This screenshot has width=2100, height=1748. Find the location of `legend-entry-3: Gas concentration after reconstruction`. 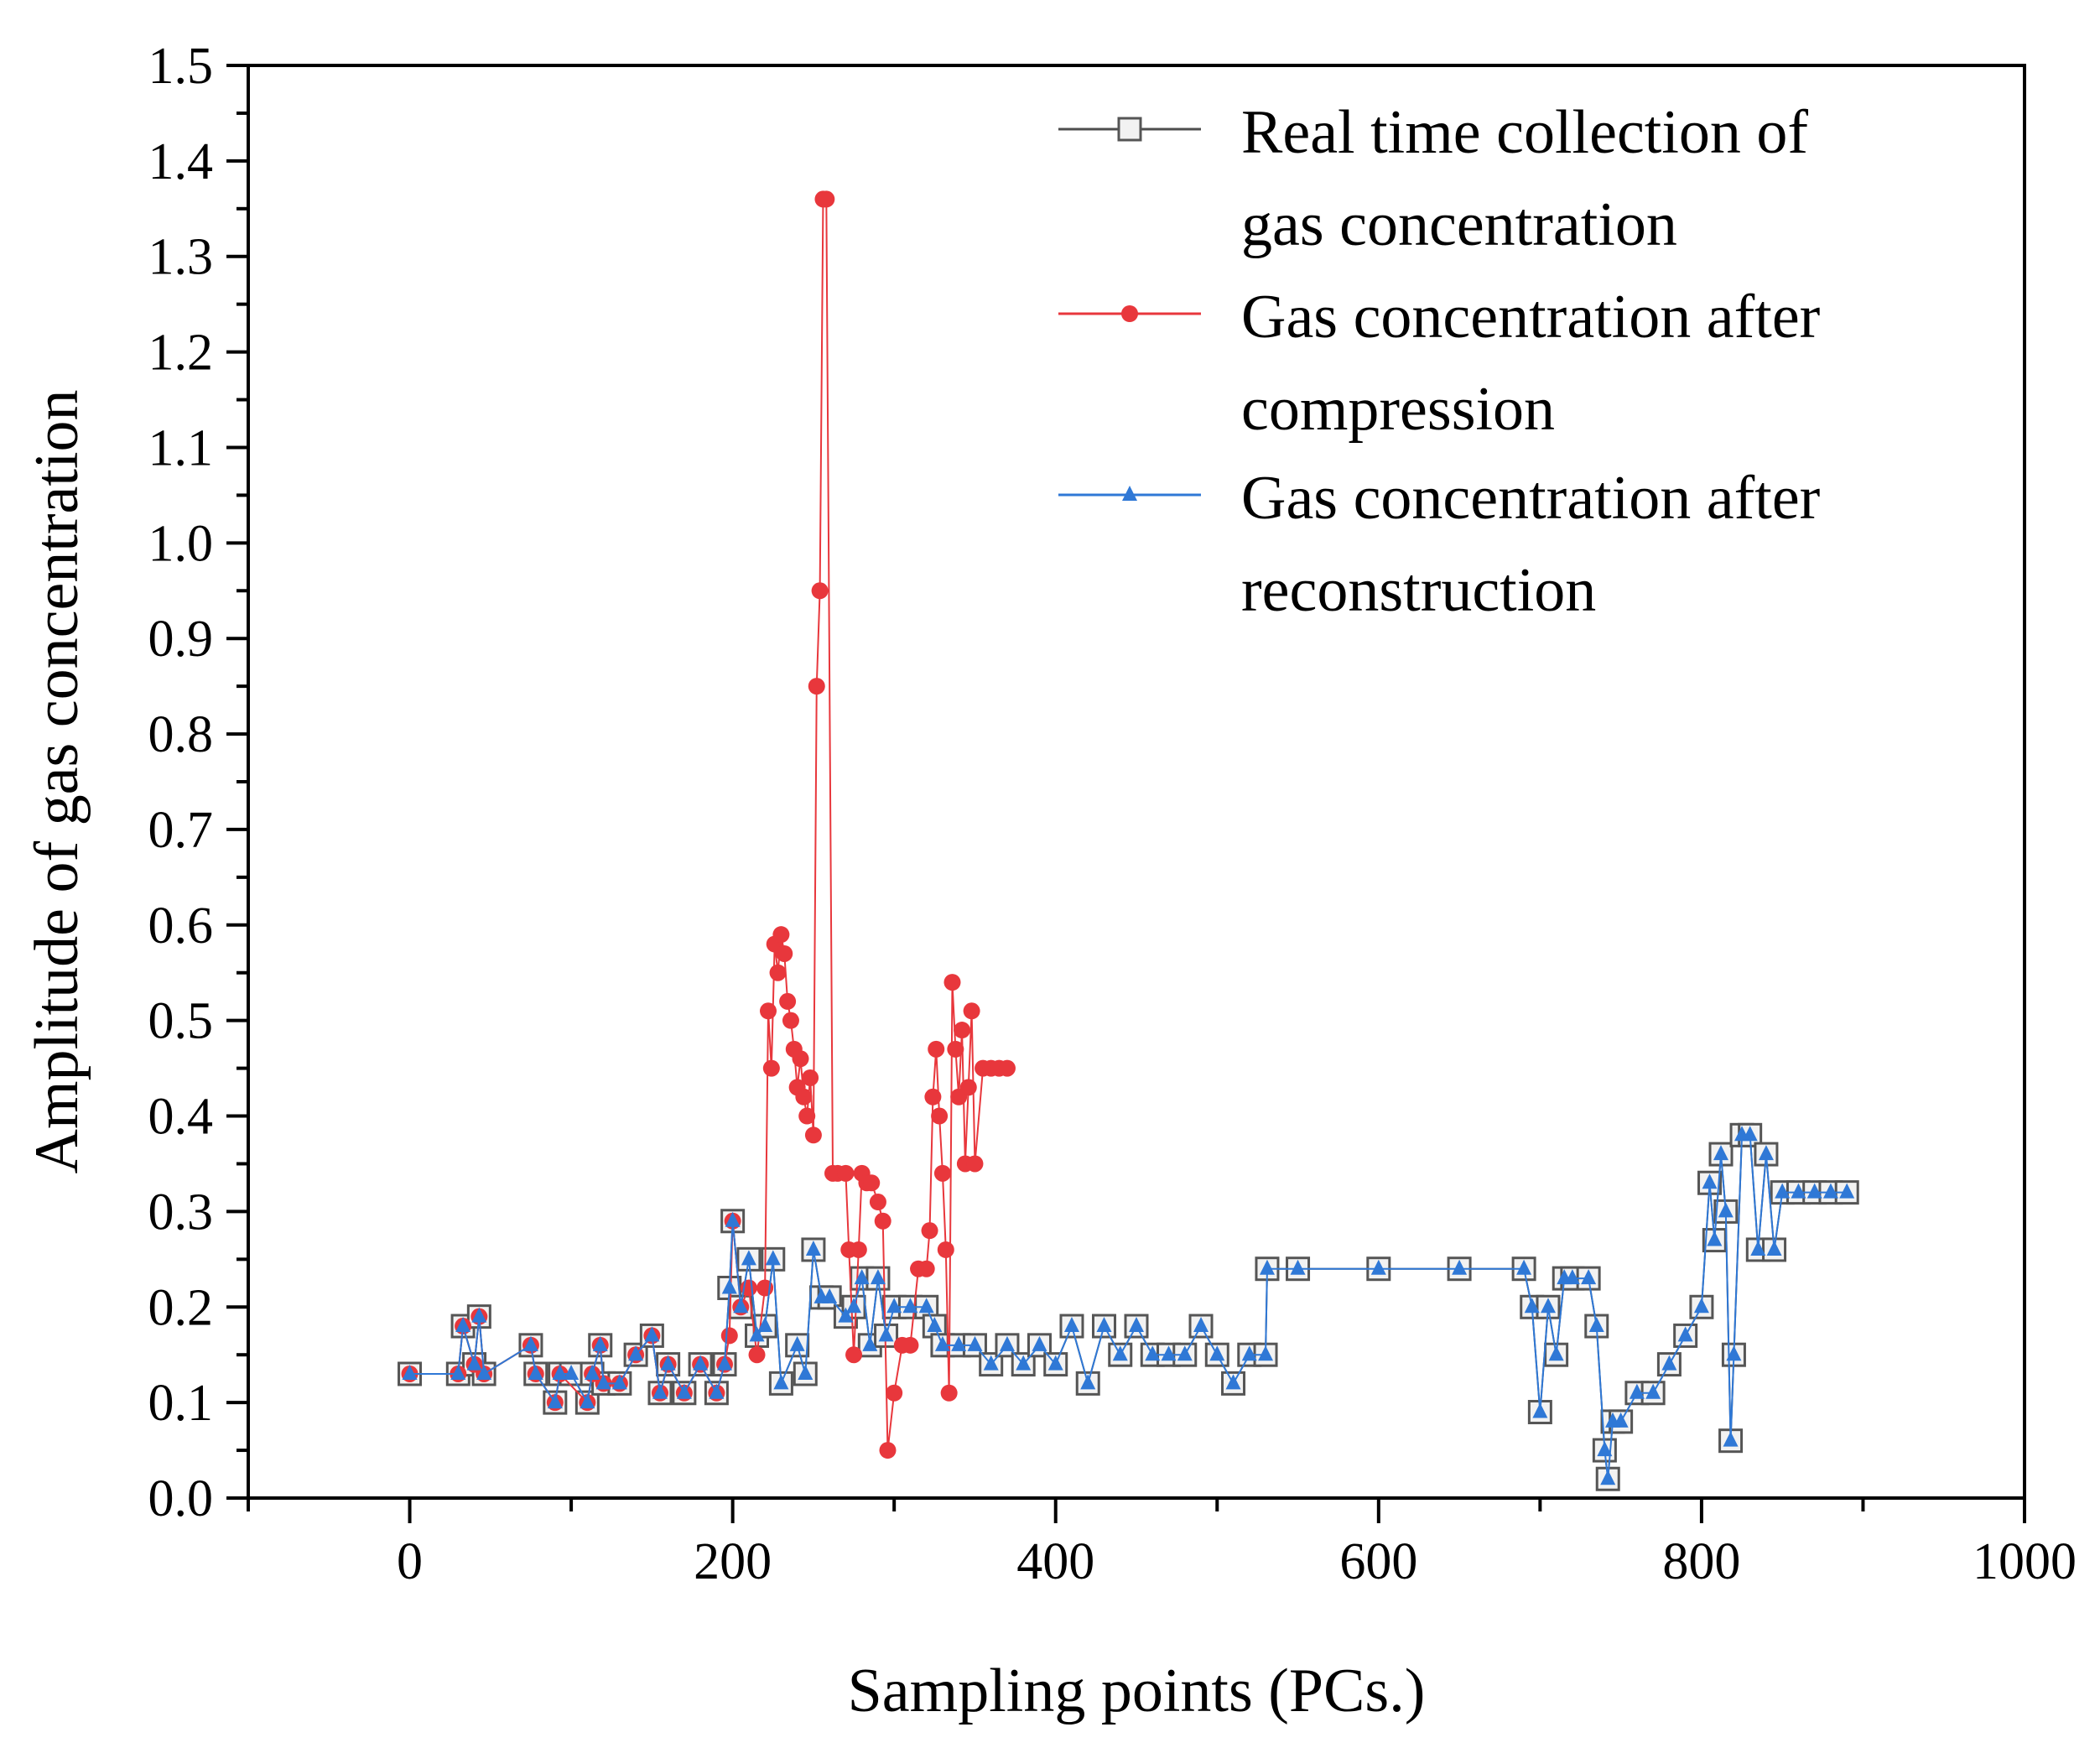

legend-entry-3: Gas concentration after reconstruction is located at coordinates (1439, 544).